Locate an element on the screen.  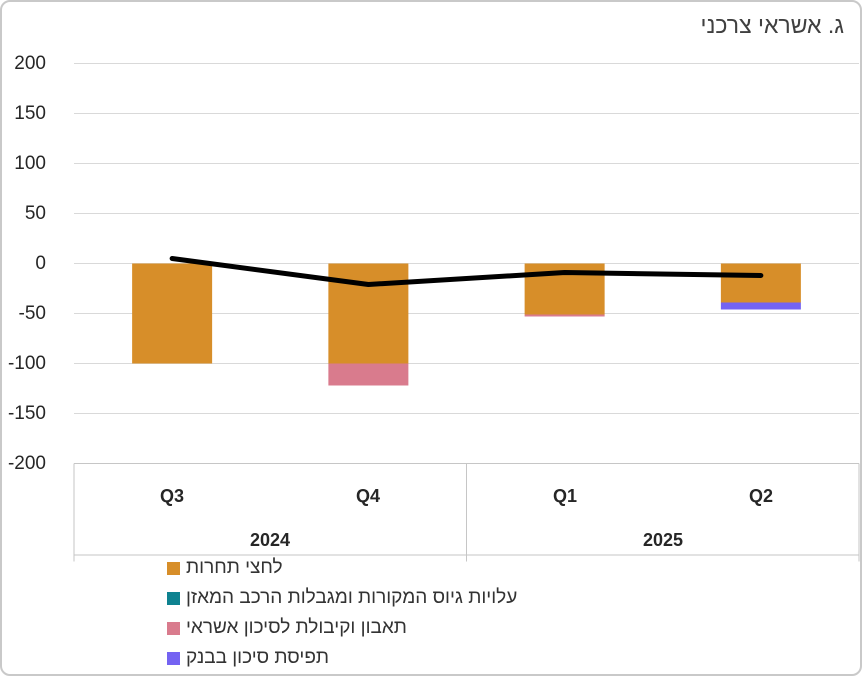
legend-item: תאבון וקיבולת לסיכון אשראי is located at coordinates (342, 628).